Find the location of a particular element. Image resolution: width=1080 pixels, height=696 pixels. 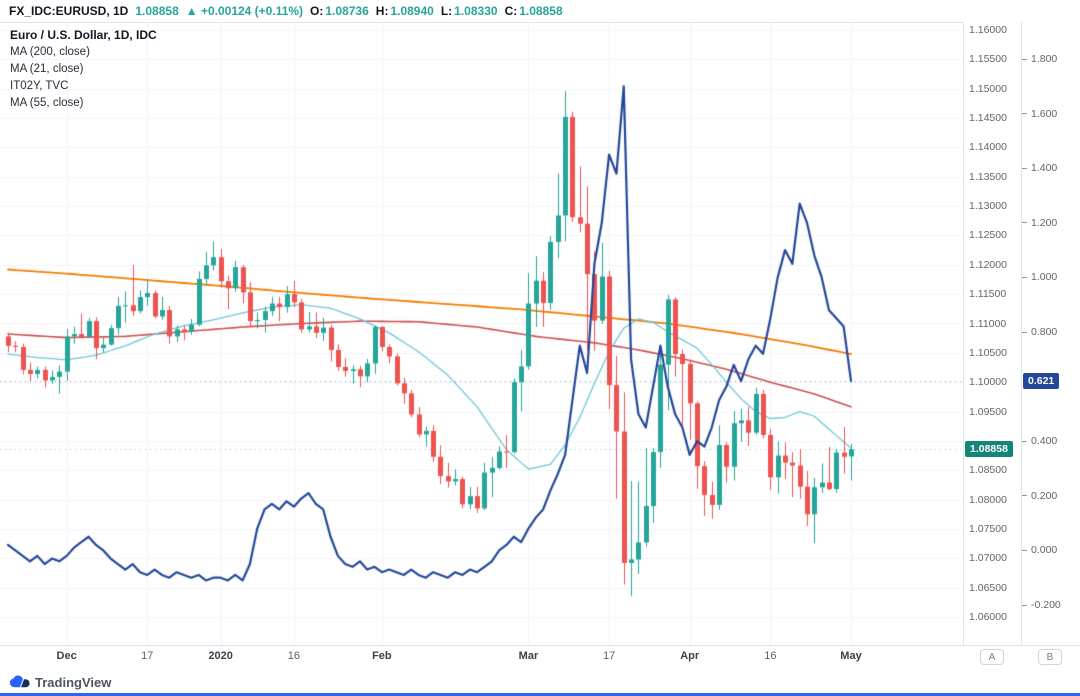

open-value: O: 1.08736 is located at coordinates (339, 11).